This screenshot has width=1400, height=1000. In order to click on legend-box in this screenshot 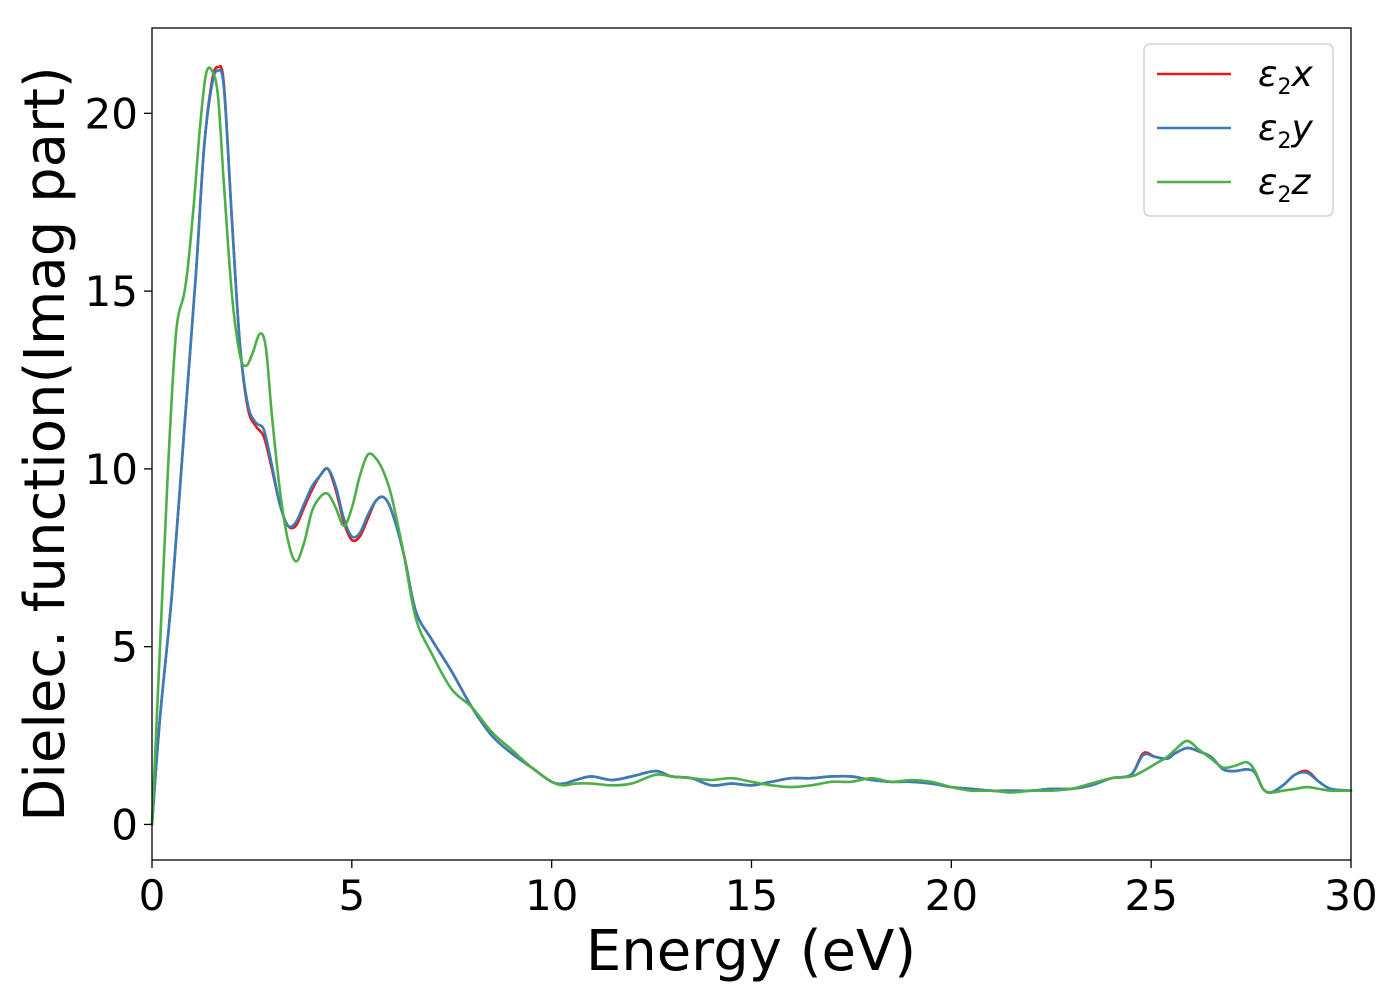, I will do `click(1238, 130)`.